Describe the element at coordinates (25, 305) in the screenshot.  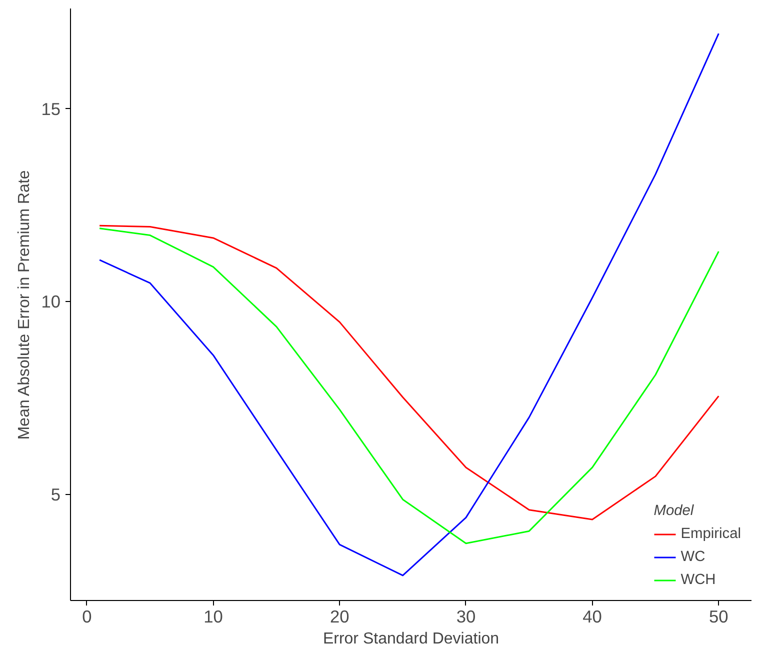
I see `y-axis-title: Mean Absolute Error in Premium Rate` at that location.